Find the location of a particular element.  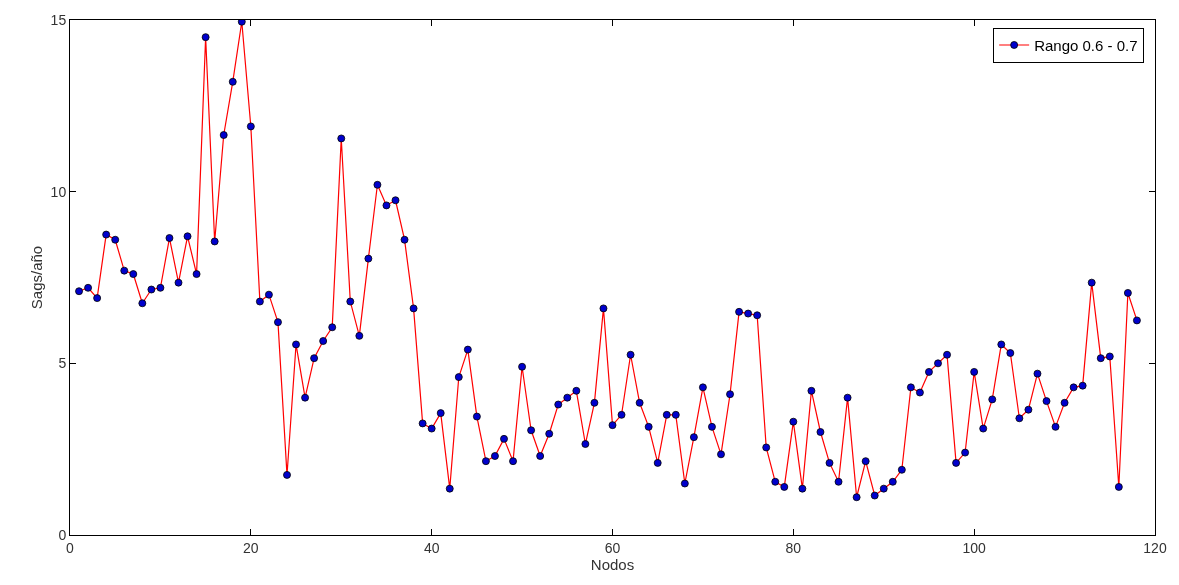

x-tick-label: 60 is located at coordinates (612, 547).